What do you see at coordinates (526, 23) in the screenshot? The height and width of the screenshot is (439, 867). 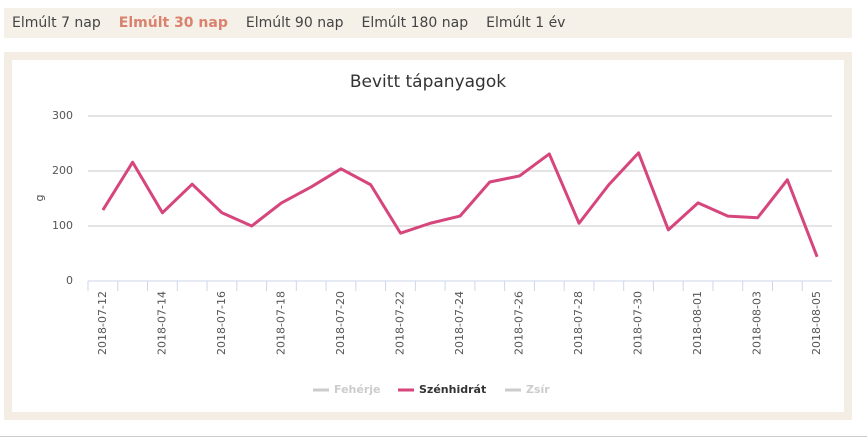 I see `tab: Elmúlt 1 év` at bounding box center [526, 23].